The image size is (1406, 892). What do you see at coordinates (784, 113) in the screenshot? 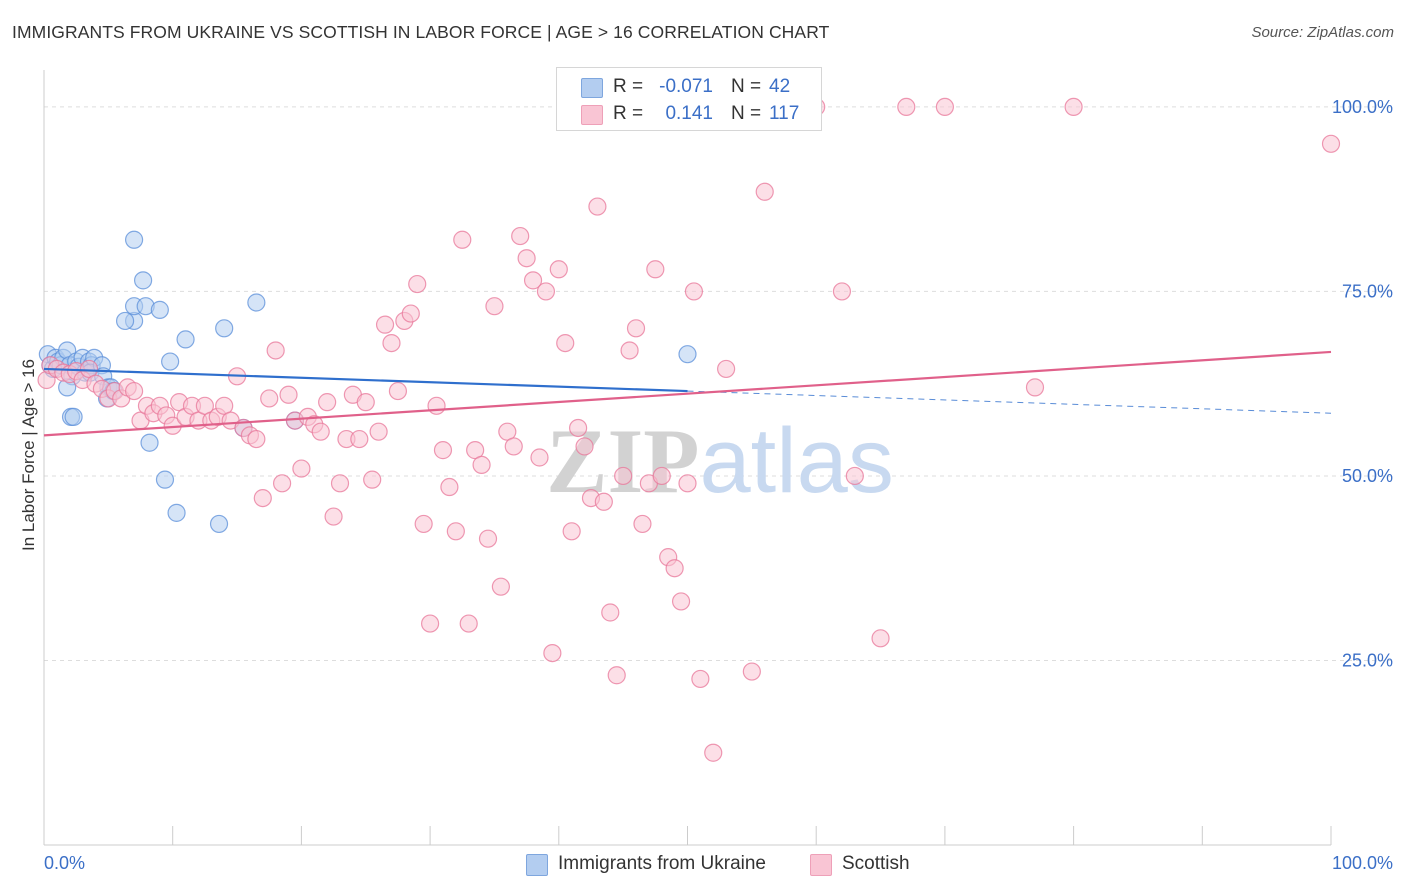
I see `n-value: 117` at bounding box center [784, 113].